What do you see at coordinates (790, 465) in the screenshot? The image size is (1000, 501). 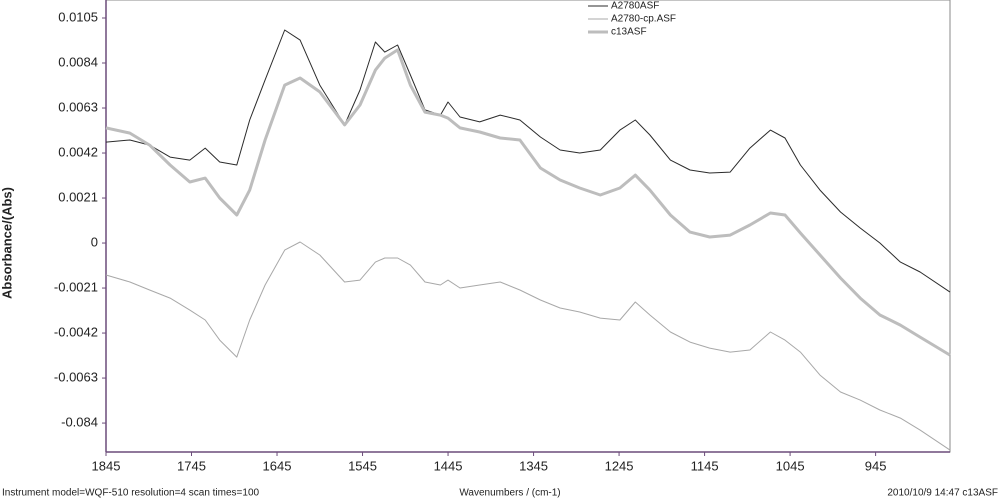 I see `x-tick-label: 1045` at bounding box center [790, 465].